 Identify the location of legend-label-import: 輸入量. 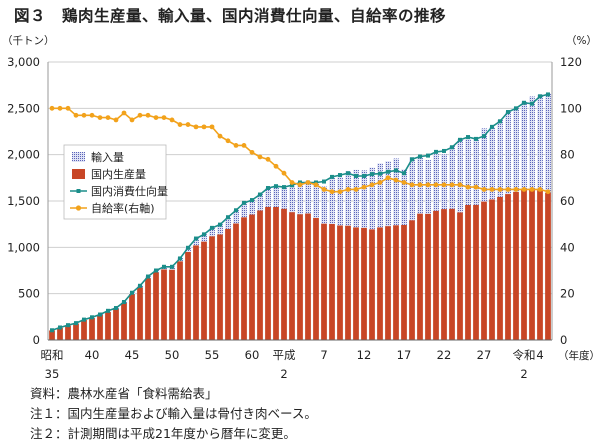
(107, 157).